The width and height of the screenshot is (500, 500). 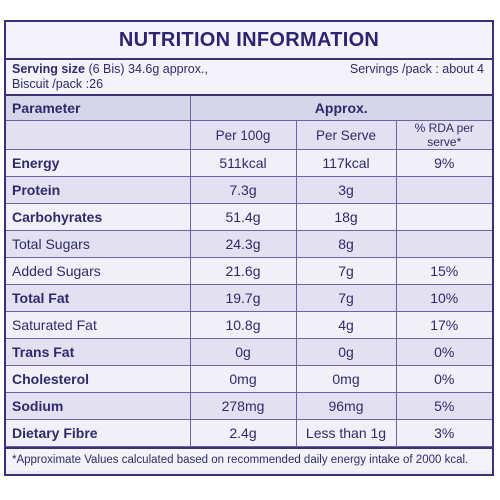 I want to click on value-per100g: 278mg, so click(x=243, y=406).